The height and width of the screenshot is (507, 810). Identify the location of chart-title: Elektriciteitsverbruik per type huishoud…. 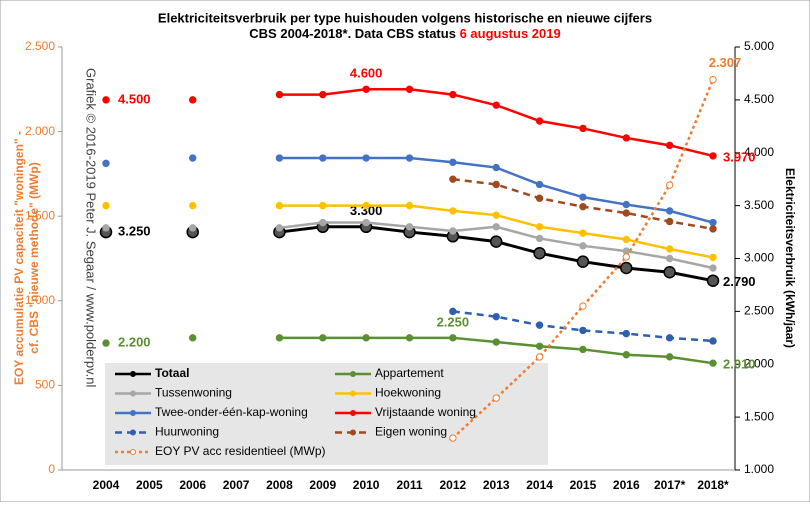
(405, 17).